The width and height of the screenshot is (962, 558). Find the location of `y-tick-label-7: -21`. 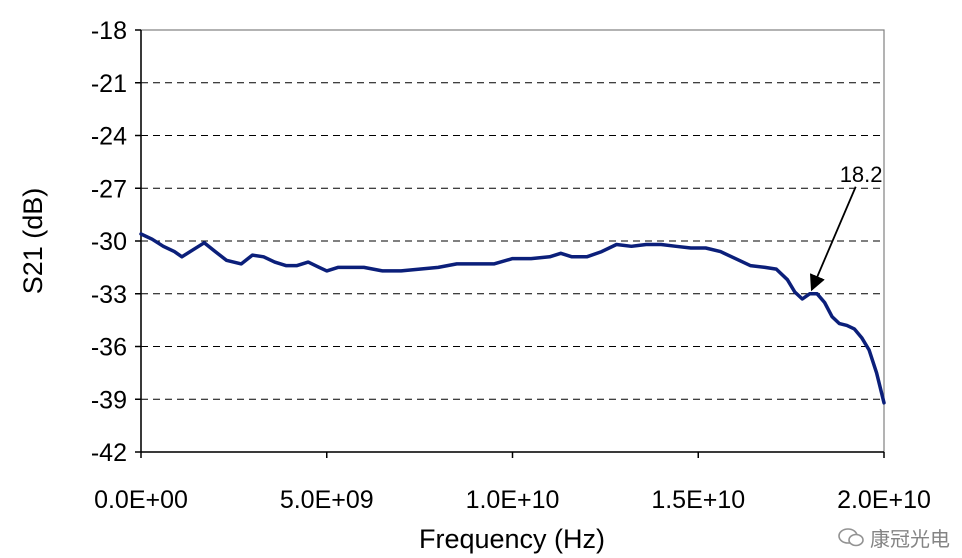

y-tick-label-7: -21 is located at coordinates (109, 84).